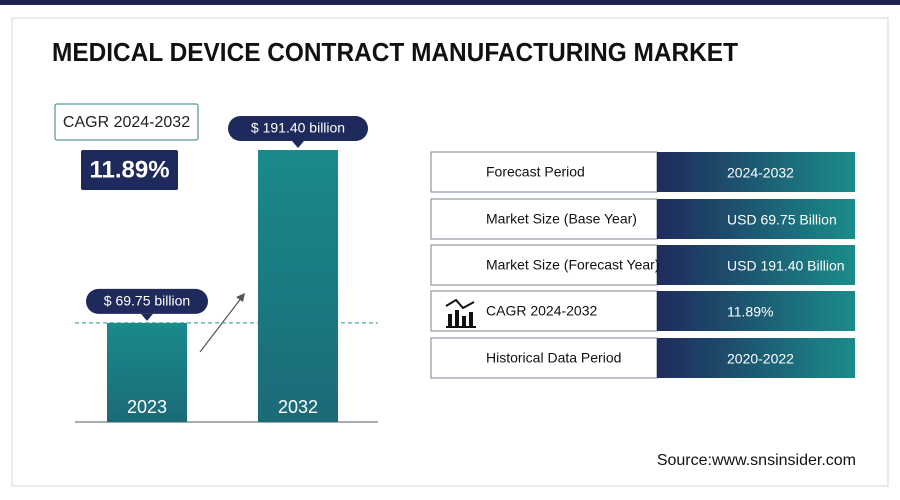 The image size is (900, 500). I want to click on row-value: USD 69.75 Billion, so click(782, 220).